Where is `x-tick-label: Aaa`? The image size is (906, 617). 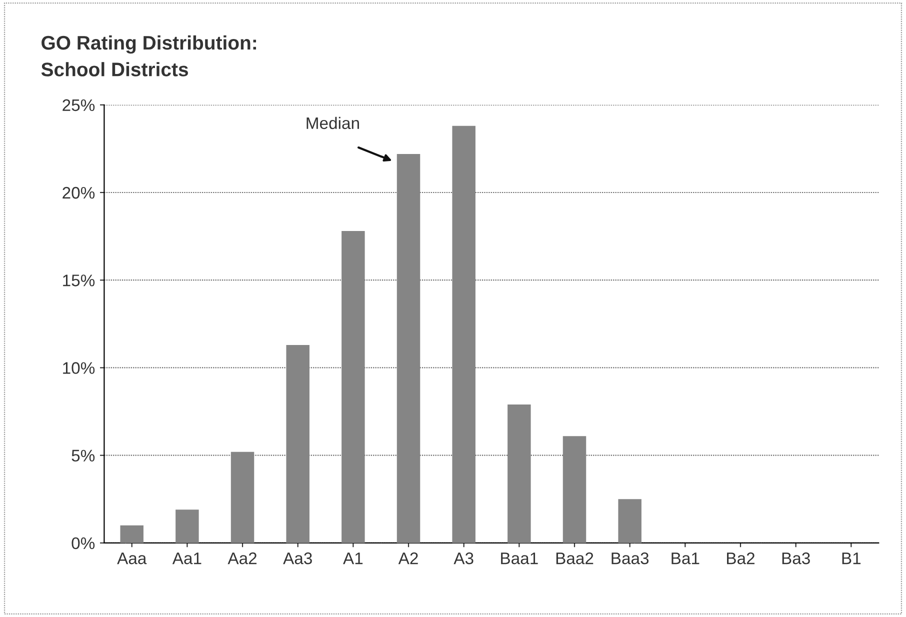 x-tick-label: Aaa is located at coordinates (132, 558).